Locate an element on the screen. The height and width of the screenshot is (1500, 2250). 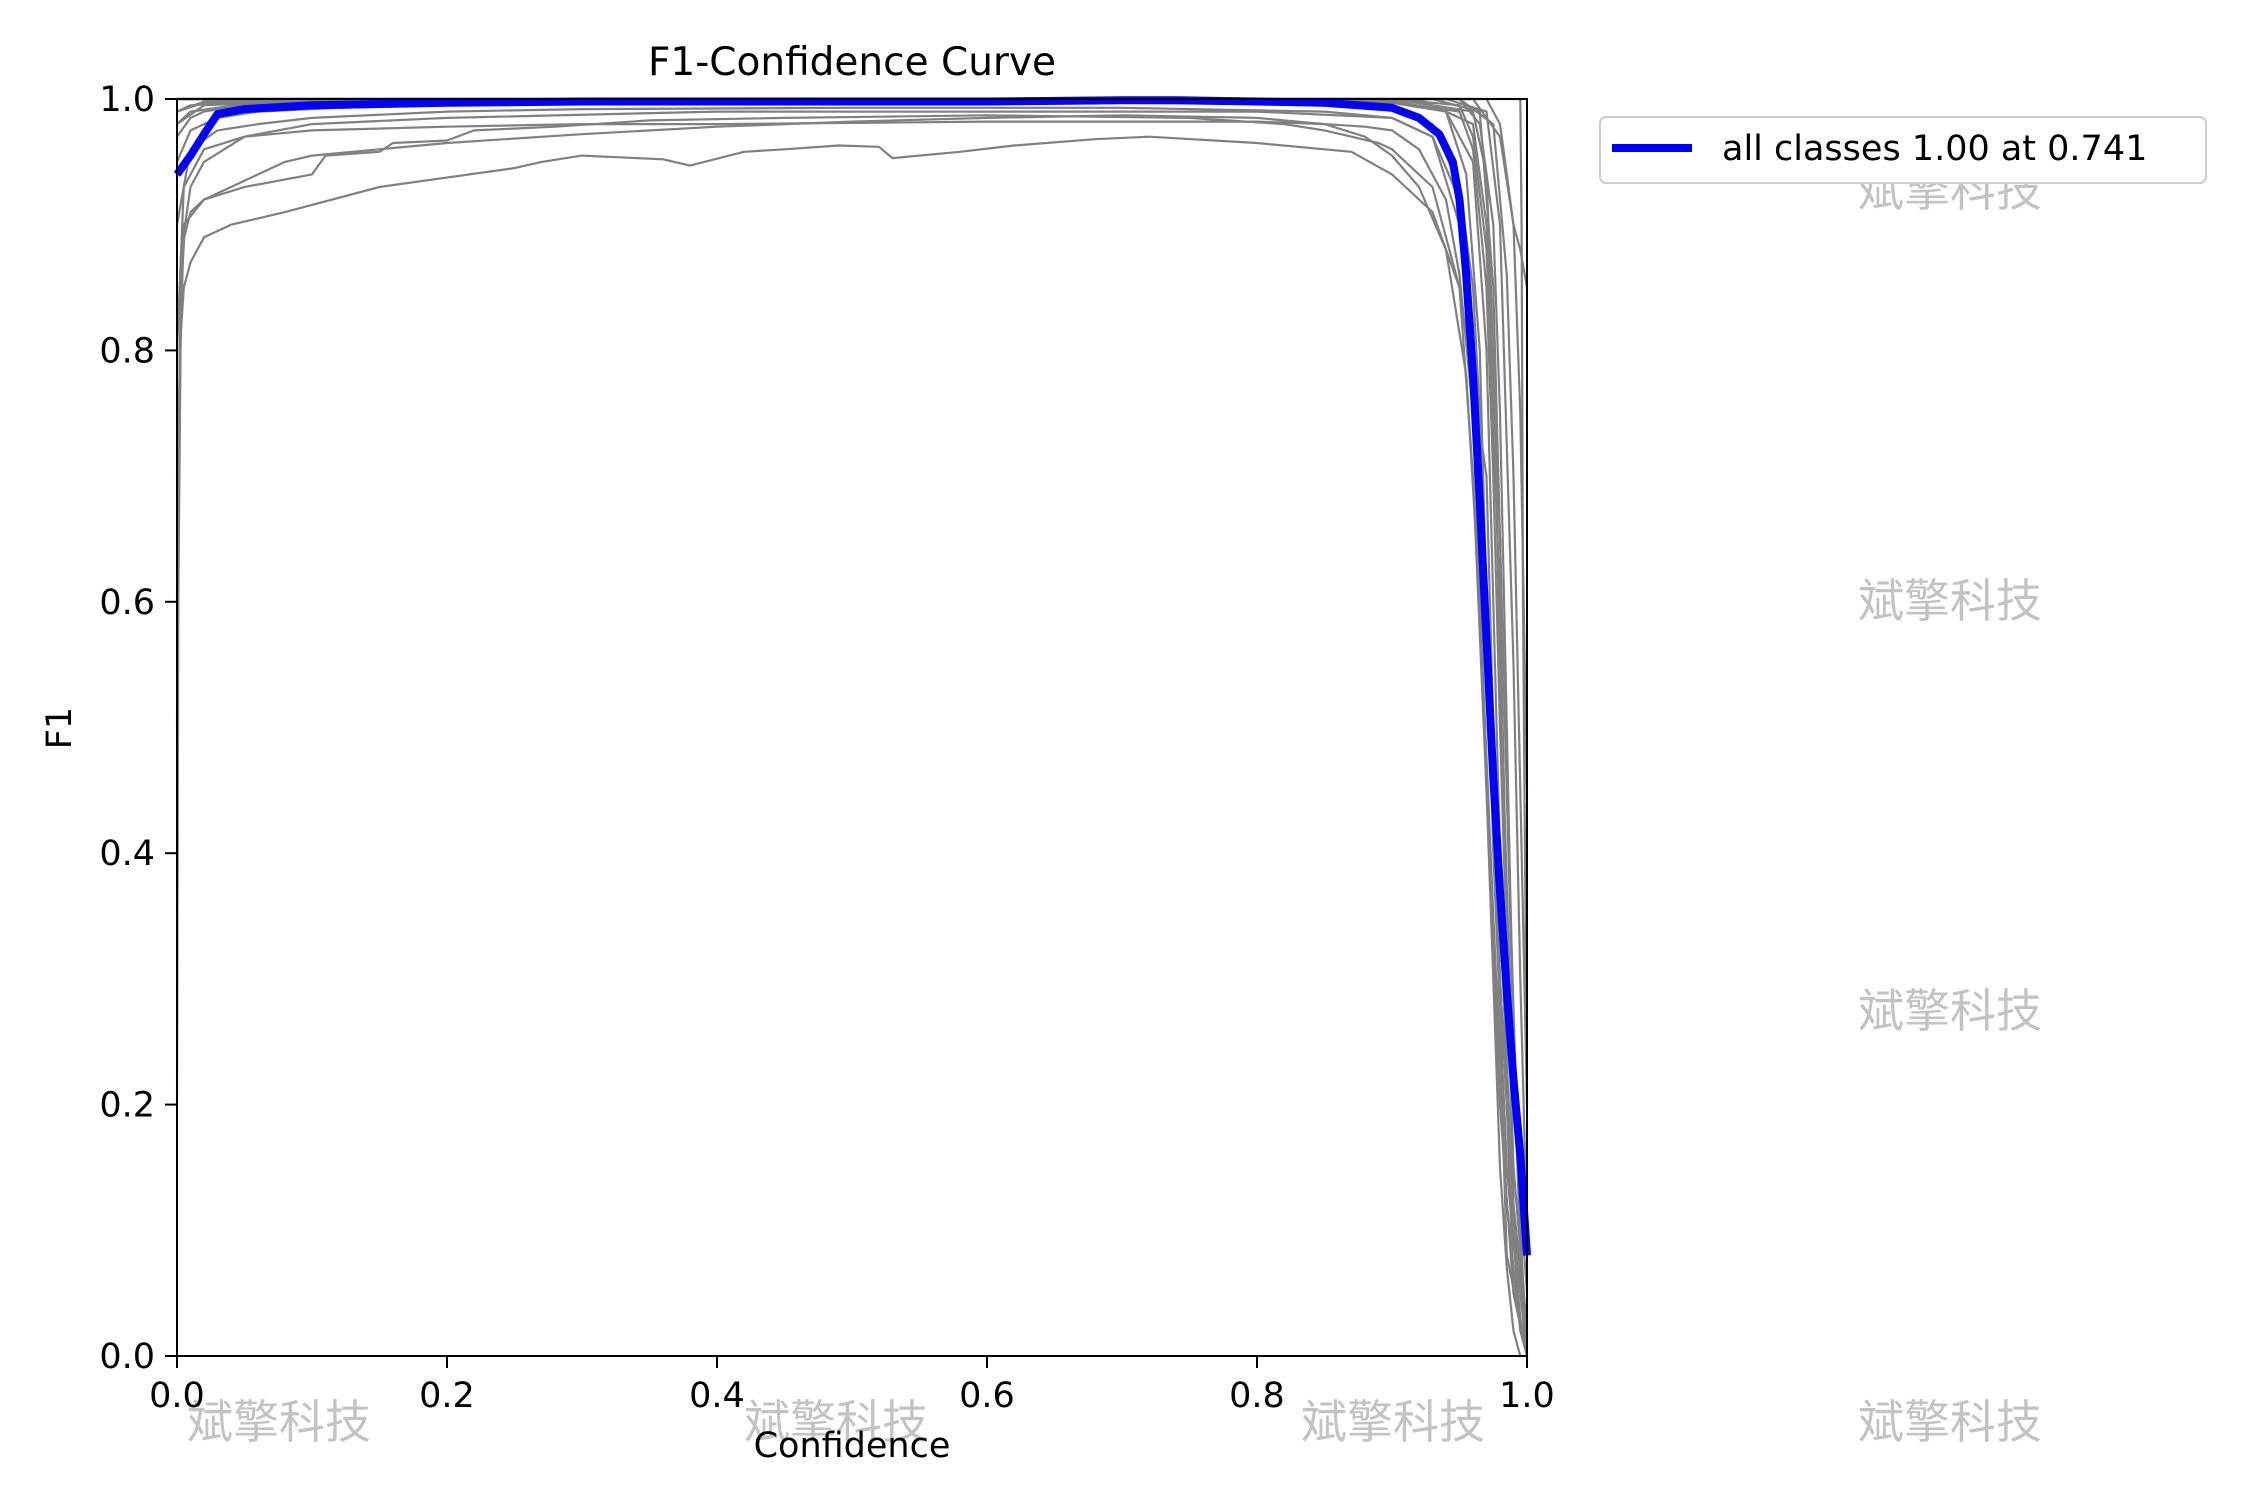
x-tick-label: 0.8 is located at coordinates (1257, 1396).